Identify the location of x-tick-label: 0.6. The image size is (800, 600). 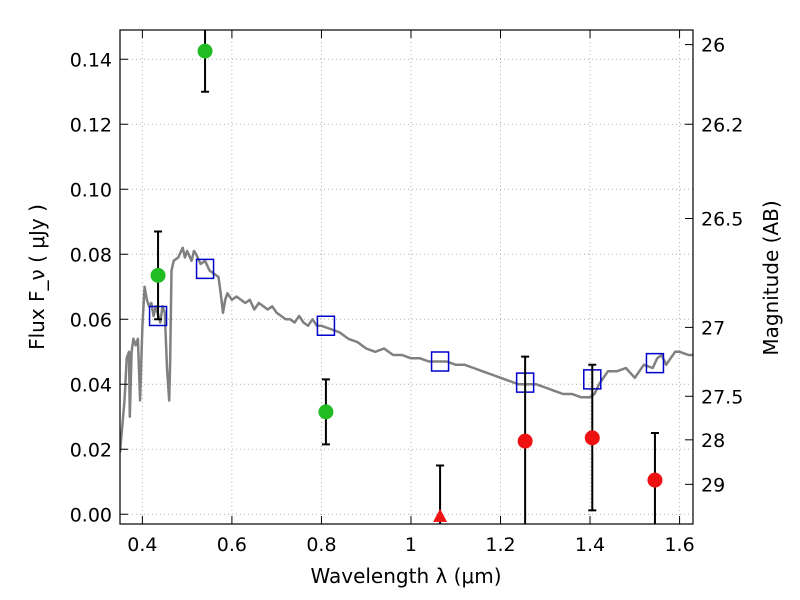
(232, 545).